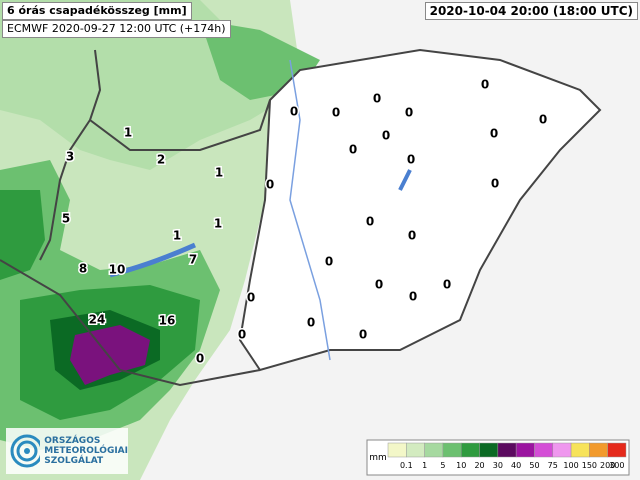  Describe the element at coordinates (130, 323) in the screenshot. I see `border-south` at that location.